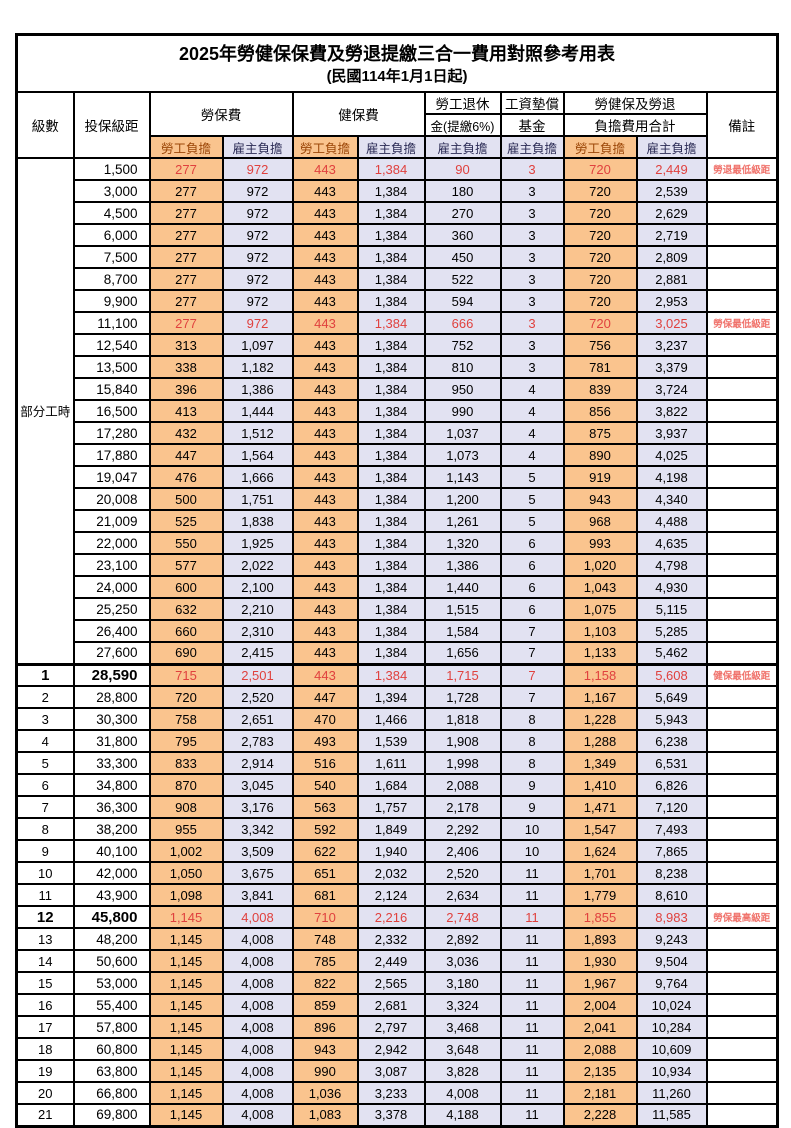 Image resolution: width=791 pixels, height=1128 pixels. Describe the element at coordinates (391, 829) in the screenshot. I see `value-cell: 1,849` at that location.